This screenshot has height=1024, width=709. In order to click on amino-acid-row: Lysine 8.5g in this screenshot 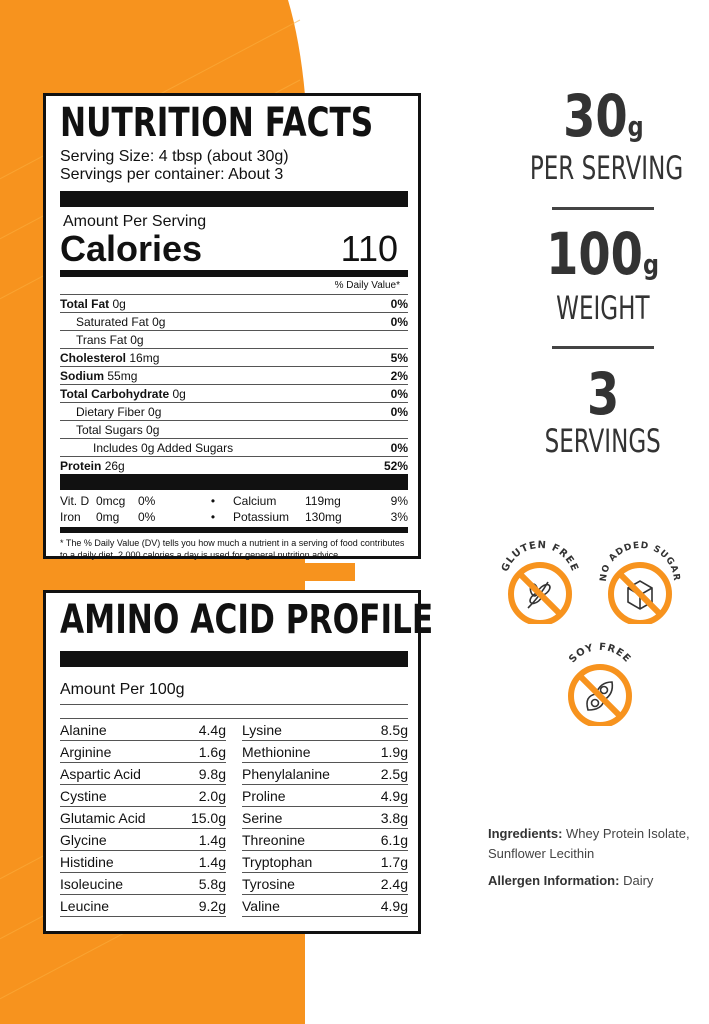, I will do `click(325, 730)`.